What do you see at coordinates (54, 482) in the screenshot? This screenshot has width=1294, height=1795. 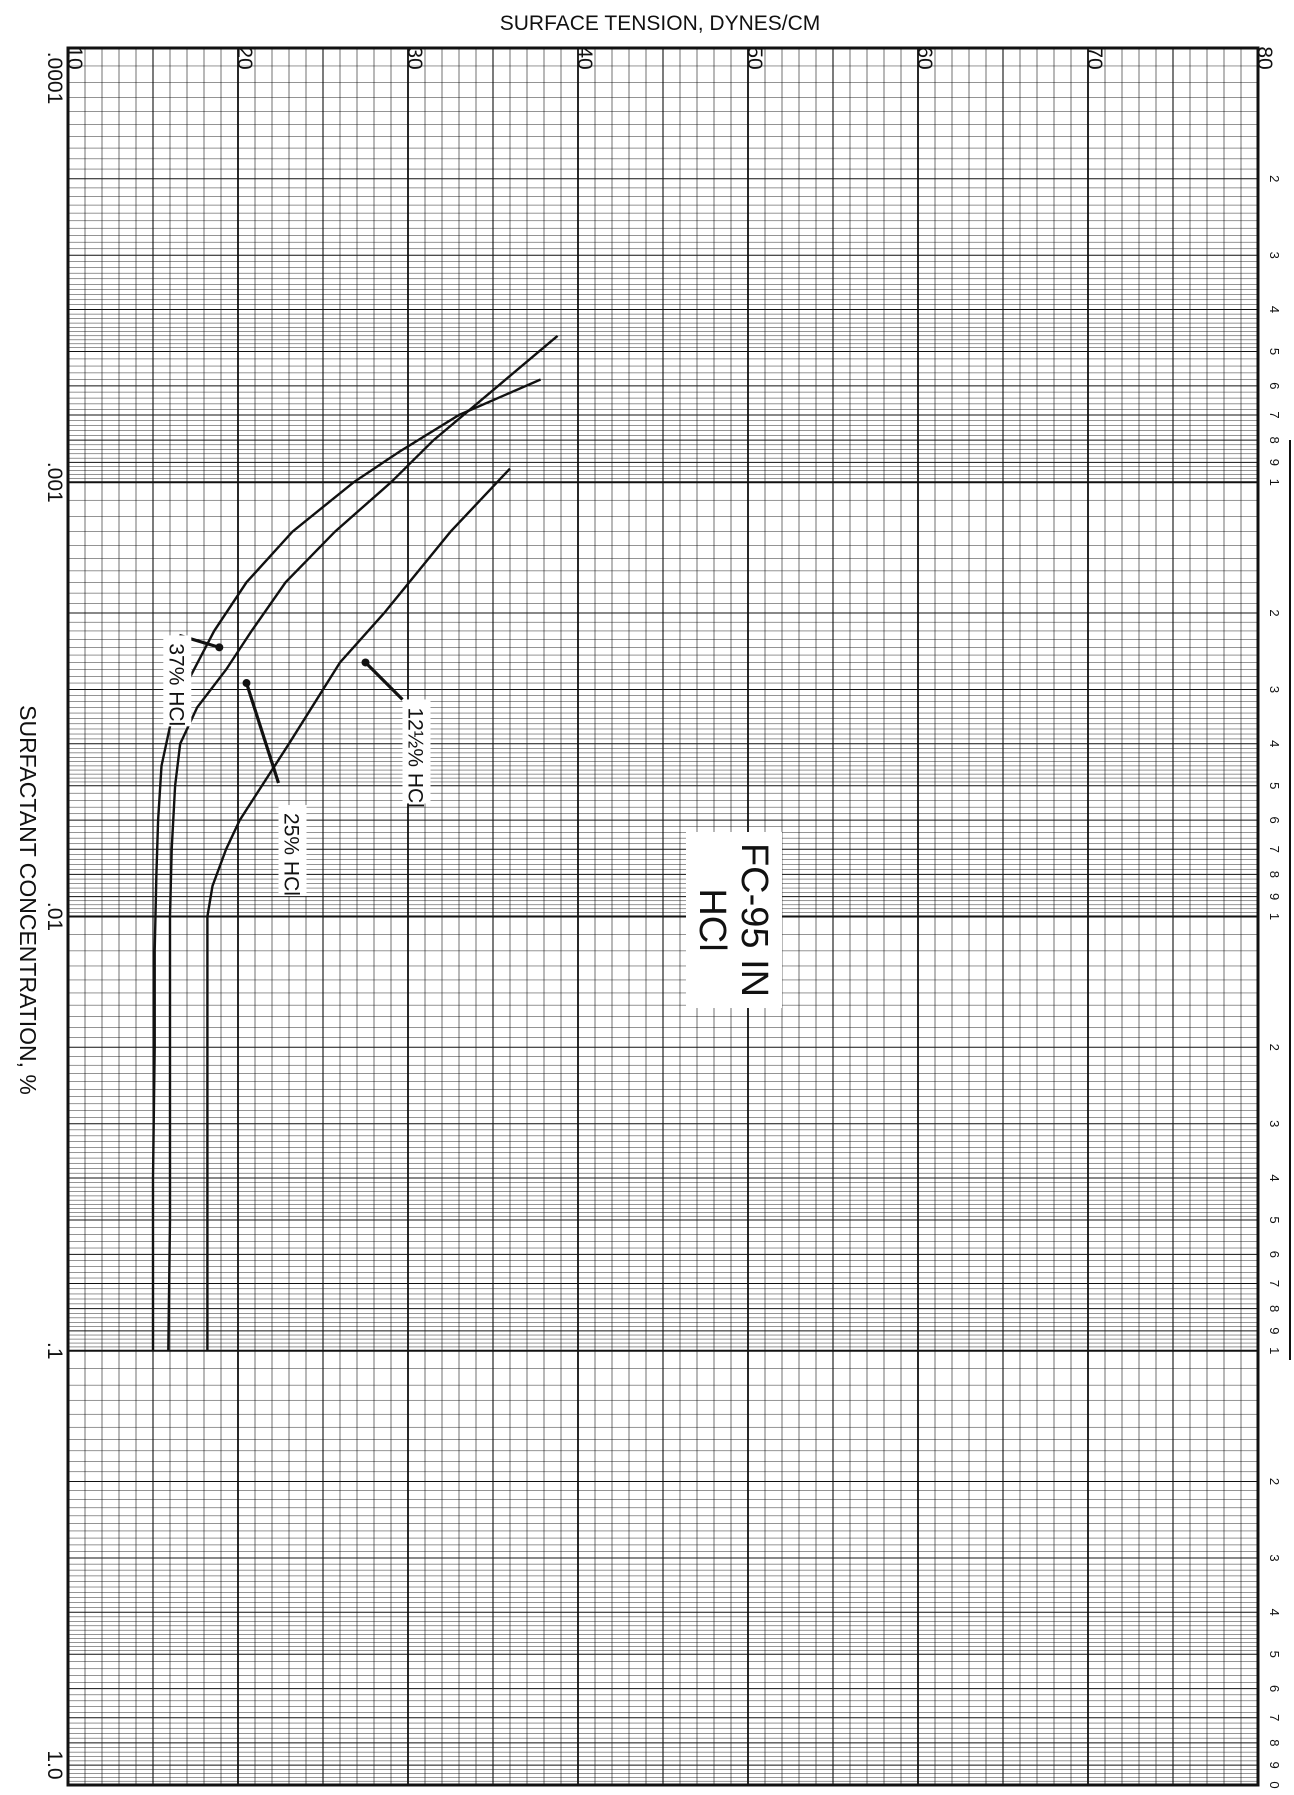 I see `x-tick-label: .001` at bounding box center [54, 482].